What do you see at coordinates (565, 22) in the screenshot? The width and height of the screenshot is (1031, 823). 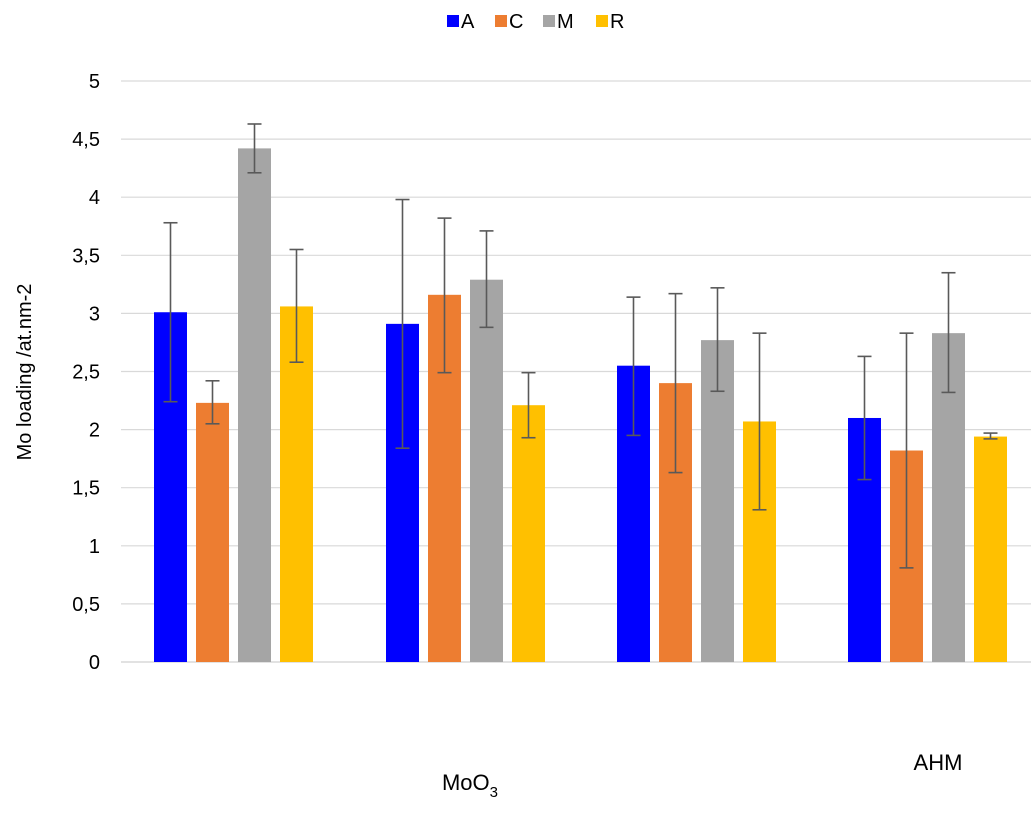 I see `legend-label-m: M` at bounding box center [565, 22].